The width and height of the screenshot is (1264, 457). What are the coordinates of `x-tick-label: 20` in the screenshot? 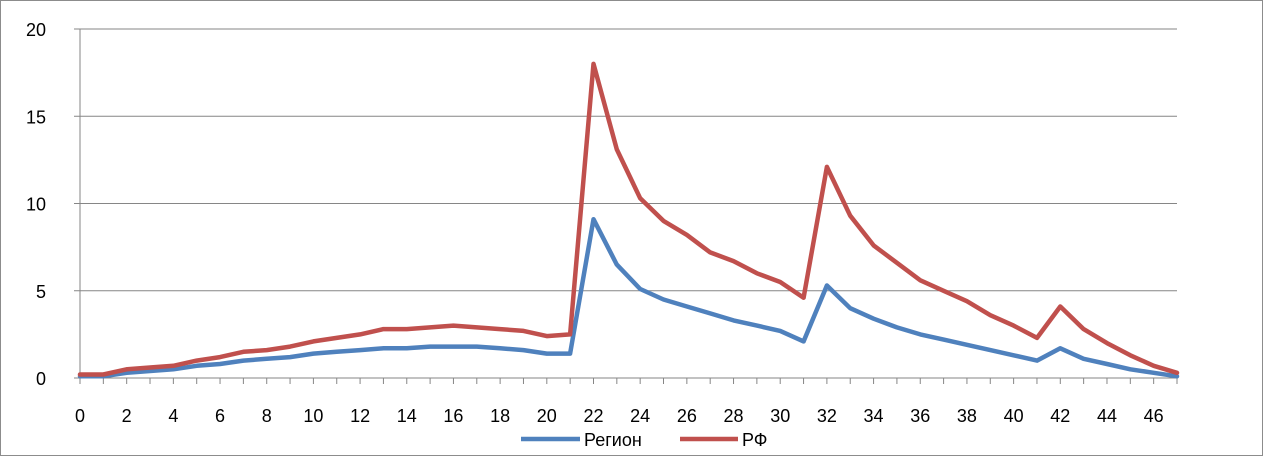 It's located at (547, 416).